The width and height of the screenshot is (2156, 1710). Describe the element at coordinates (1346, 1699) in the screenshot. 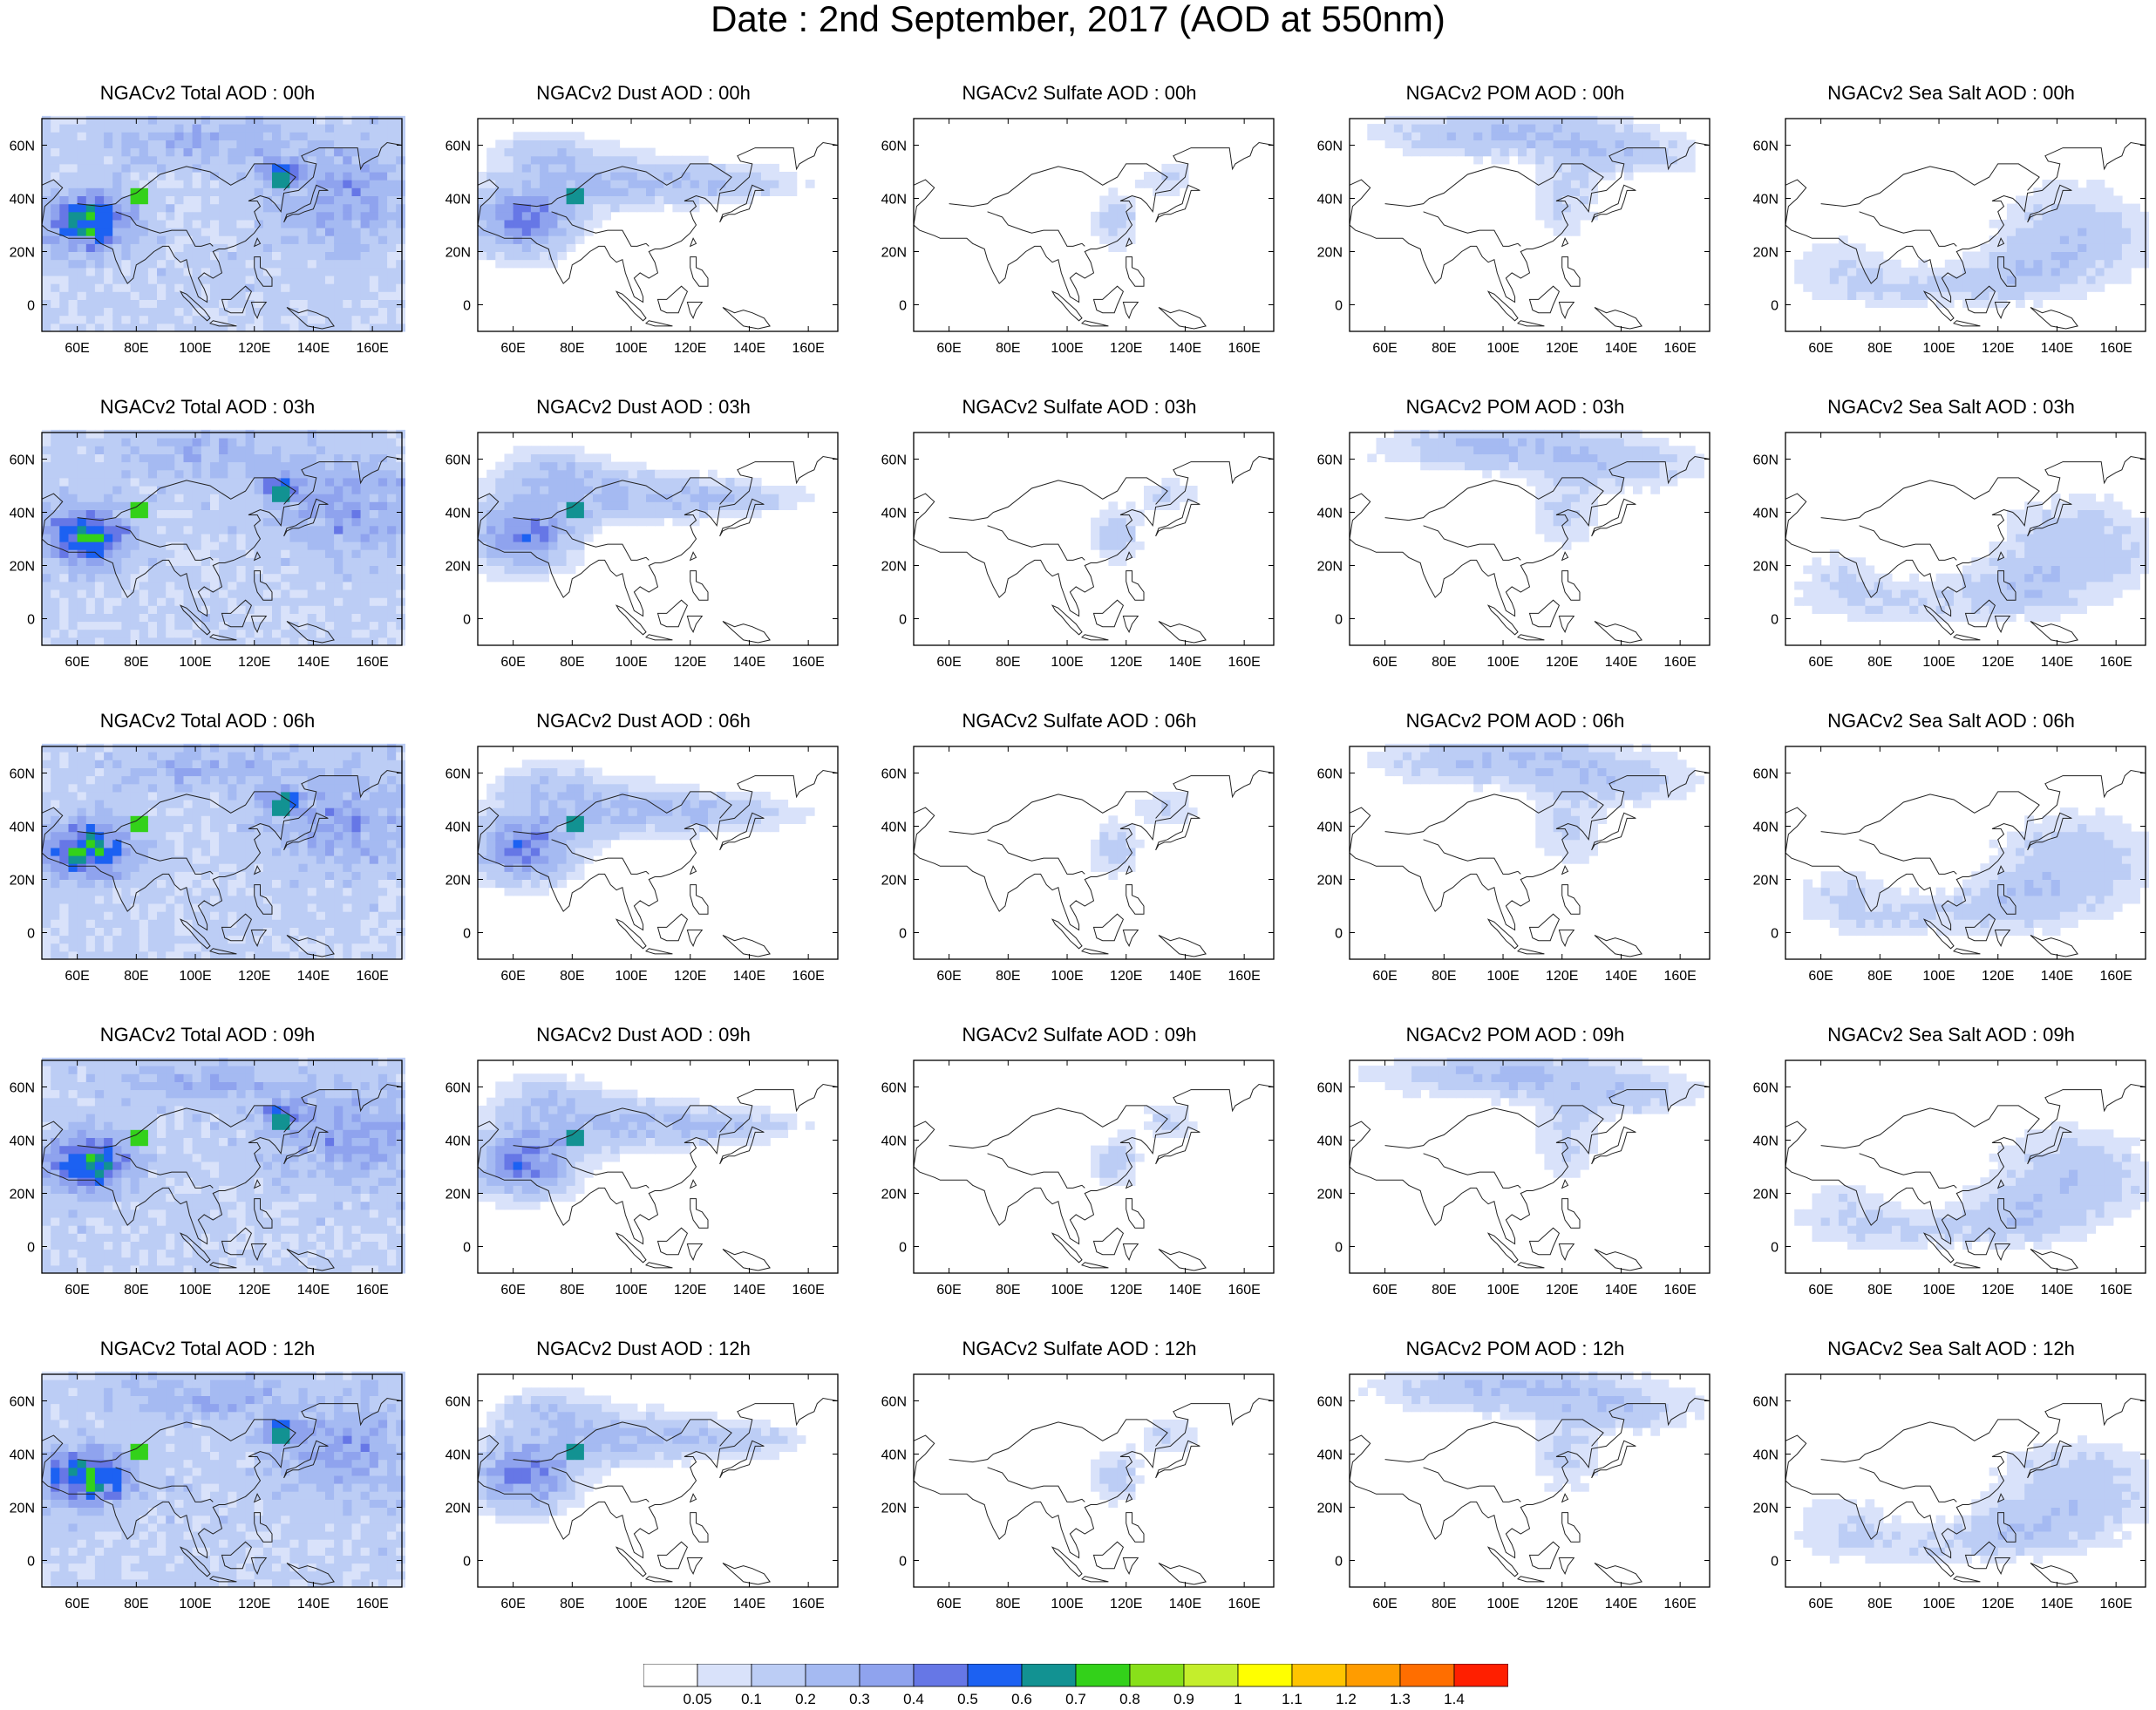

I see `colorbar-label: 1.2` at that location.